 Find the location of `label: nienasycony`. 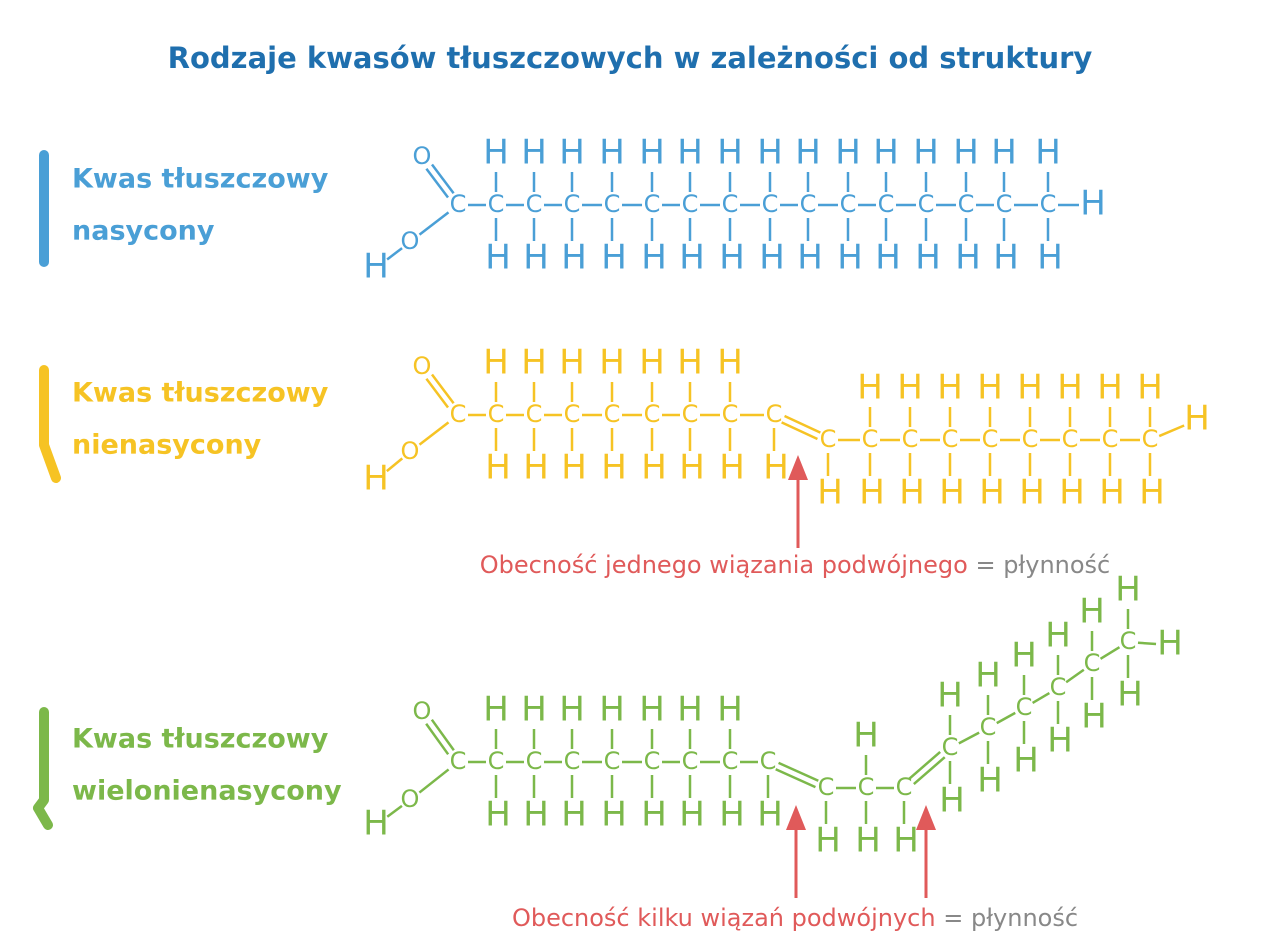

label: nienasycony is located at coordinates (167, 445).